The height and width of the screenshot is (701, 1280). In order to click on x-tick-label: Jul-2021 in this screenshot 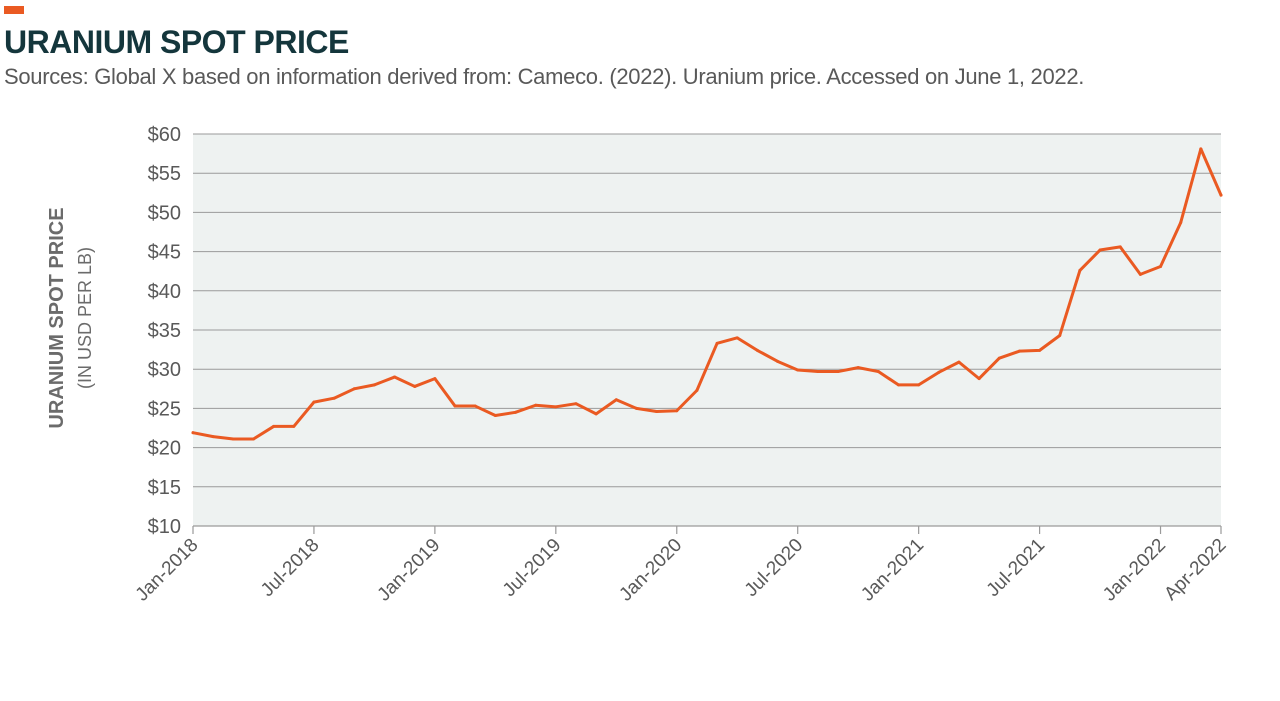, I will do `click(1016, 568)`.